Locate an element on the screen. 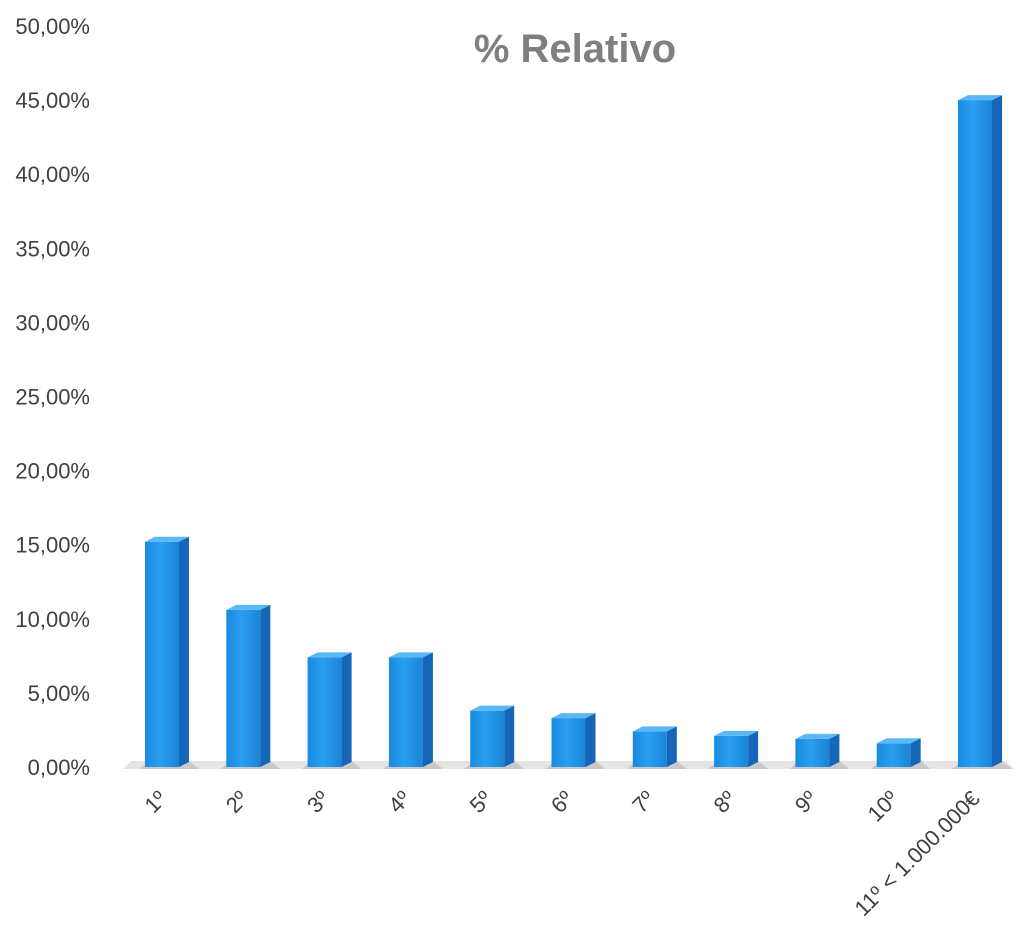 This screenshot has height=941, width=1030. y-tick-label: 5,00% is located at coordinates (59, 693).